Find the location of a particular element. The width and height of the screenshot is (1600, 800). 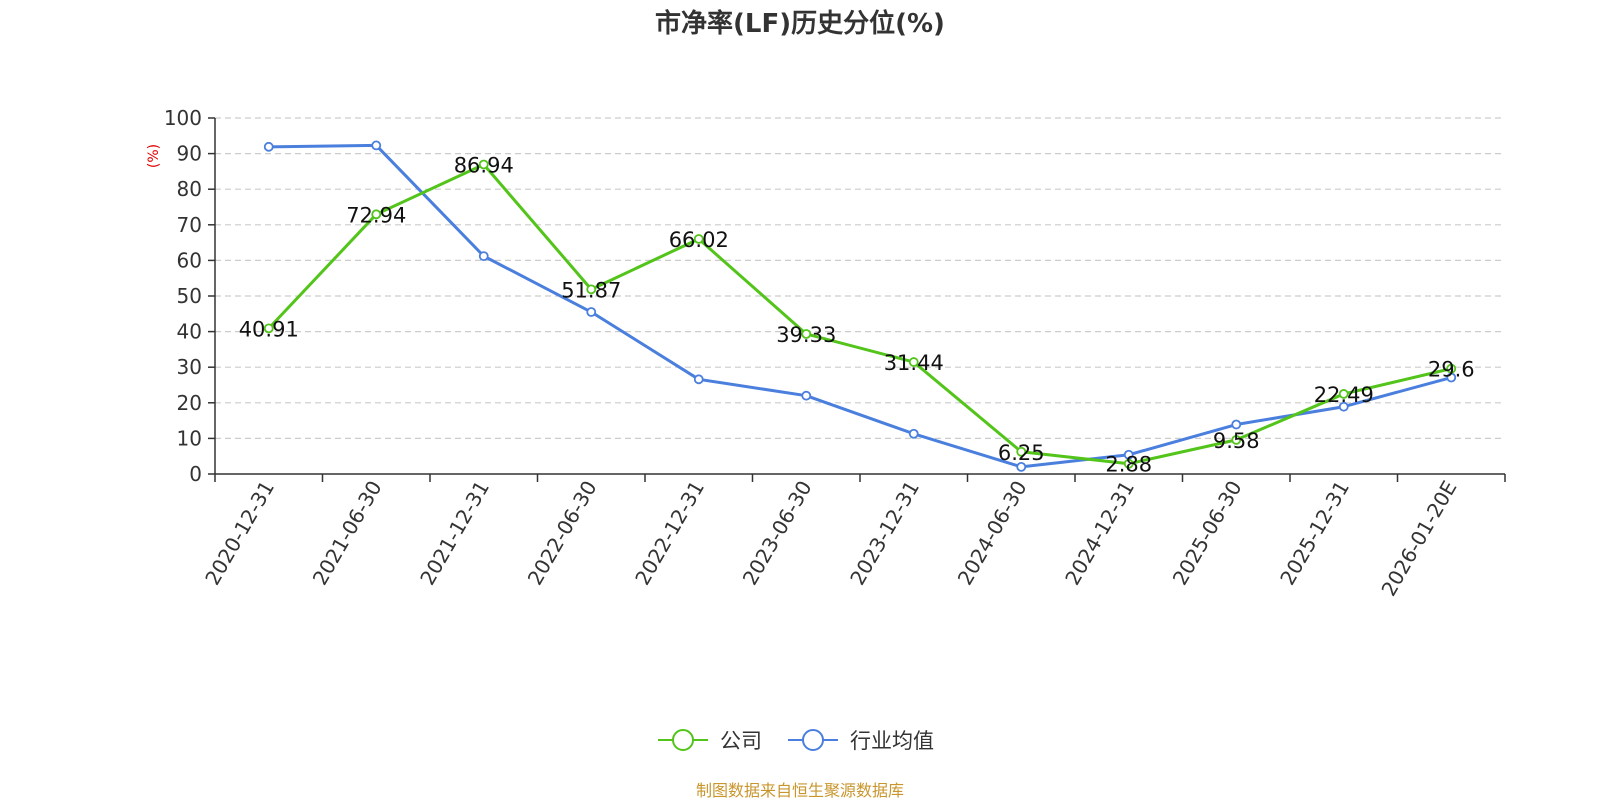

data-label: 72.94 is located at coordinates (376, 215).